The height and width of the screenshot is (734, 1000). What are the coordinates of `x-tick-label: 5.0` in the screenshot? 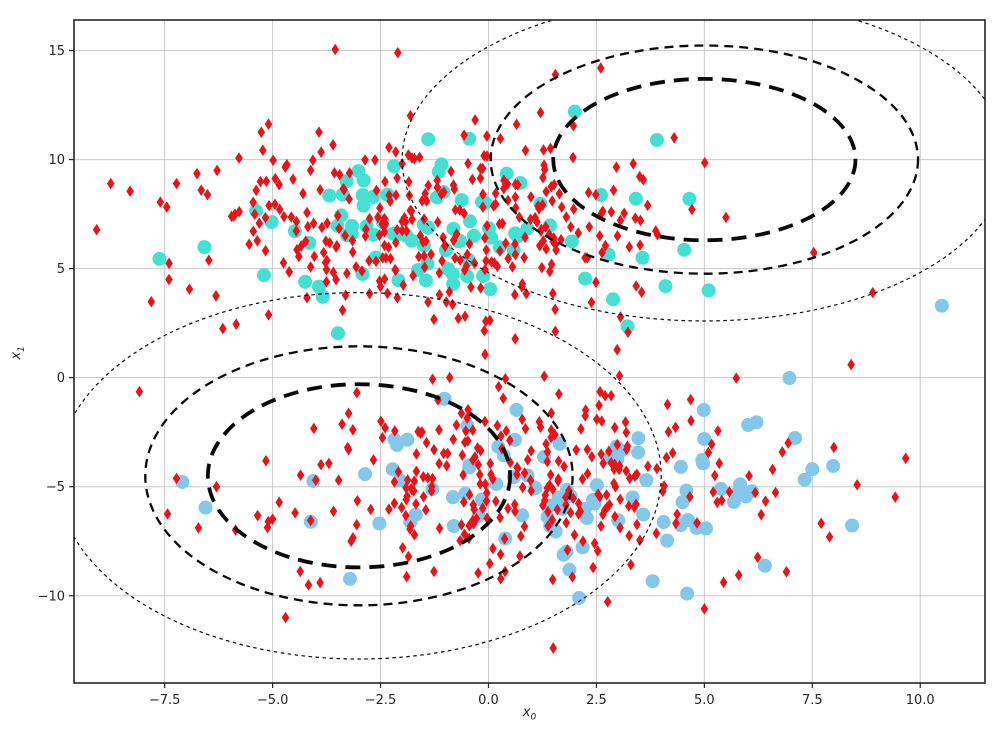 It's located at (704, 700).